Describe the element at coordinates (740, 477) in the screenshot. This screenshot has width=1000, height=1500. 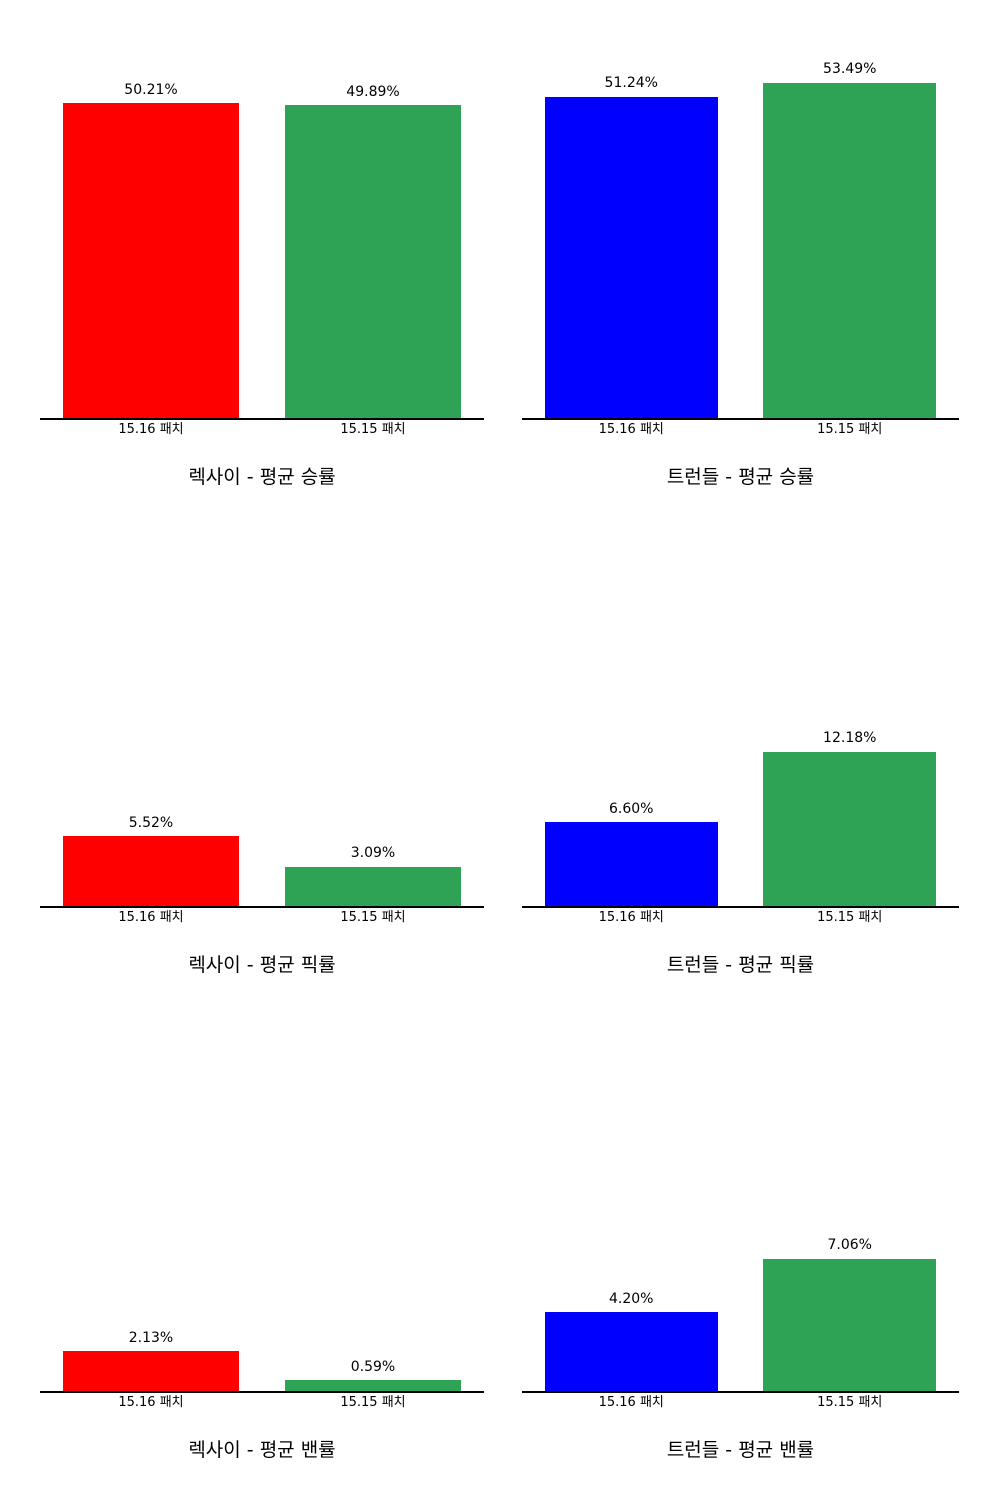
I see `chart-title: 트런들 - 평균 승률` at that location.